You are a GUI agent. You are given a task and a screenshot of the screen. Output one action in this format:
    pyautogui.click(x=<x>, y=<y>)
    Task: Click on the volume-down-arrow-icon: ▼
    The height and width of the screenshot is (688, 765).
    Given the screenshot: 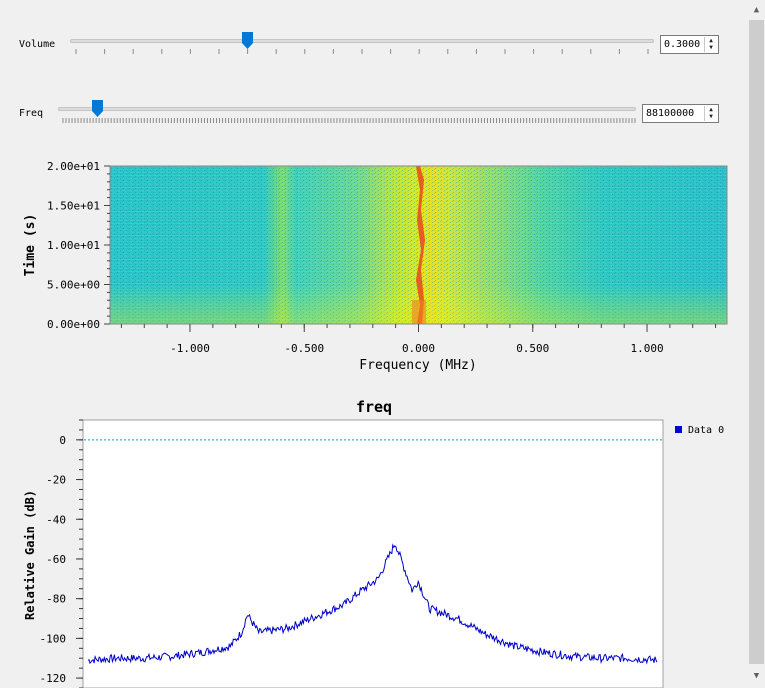 What is the action you would take?
    pyautogui.click(x=711, y=47)
    